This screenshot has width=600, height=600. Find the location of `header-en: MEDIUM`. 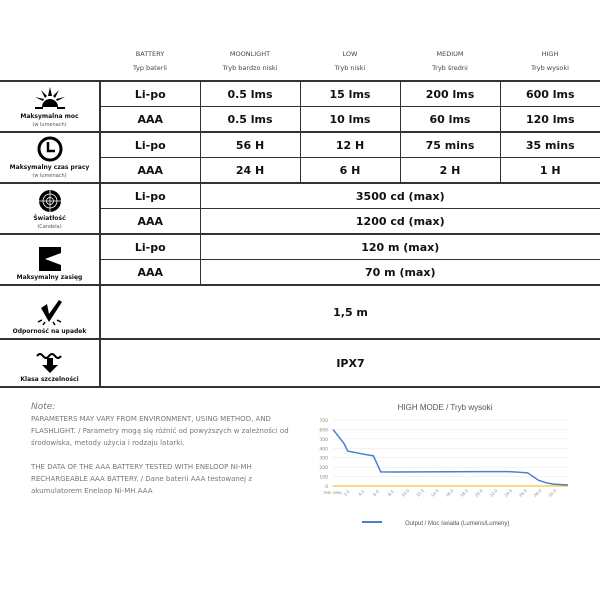

header-en: MEDIUM is located at coordinates (450, 54).